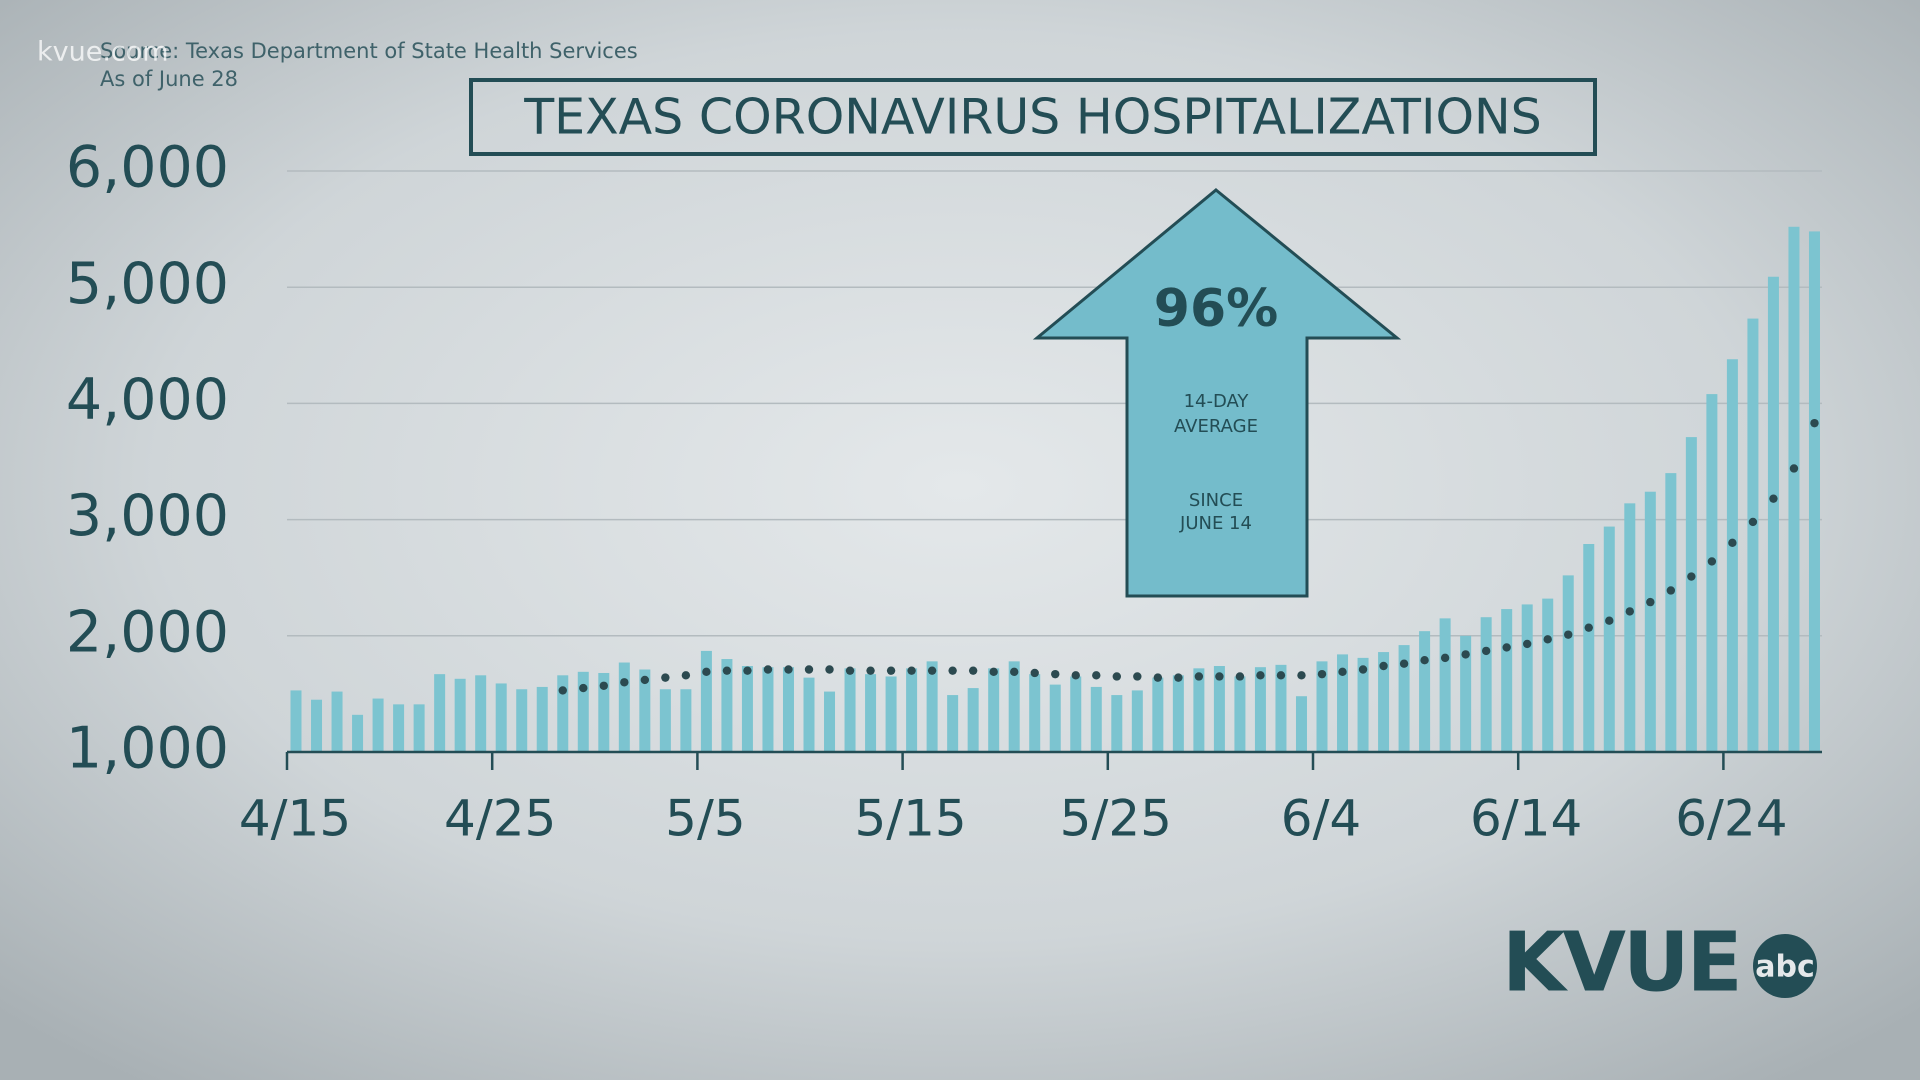 The image size is (1920, 1080). What do you see at coordinates (705, 819) in the screenshot?
I see `x-tick-label: 5/5` at bounding box center [705, 819].